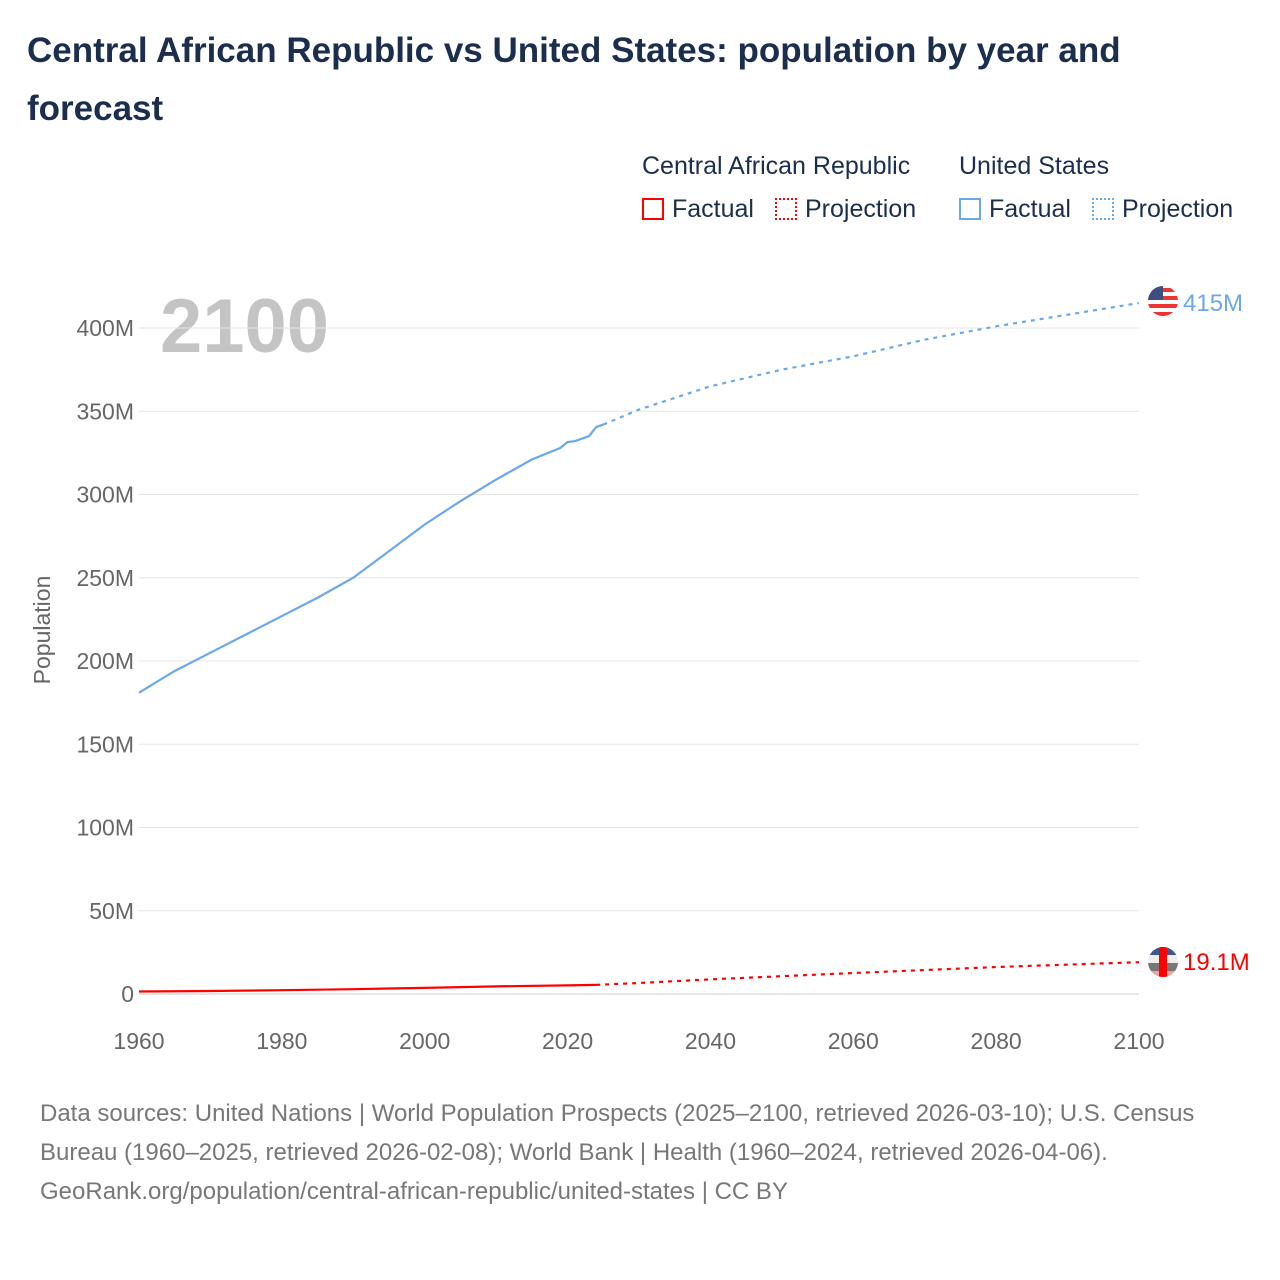  Describe the element at coordinates (853, 1041) in the screenshot. I see `x-tick-label: 2060` at that location.